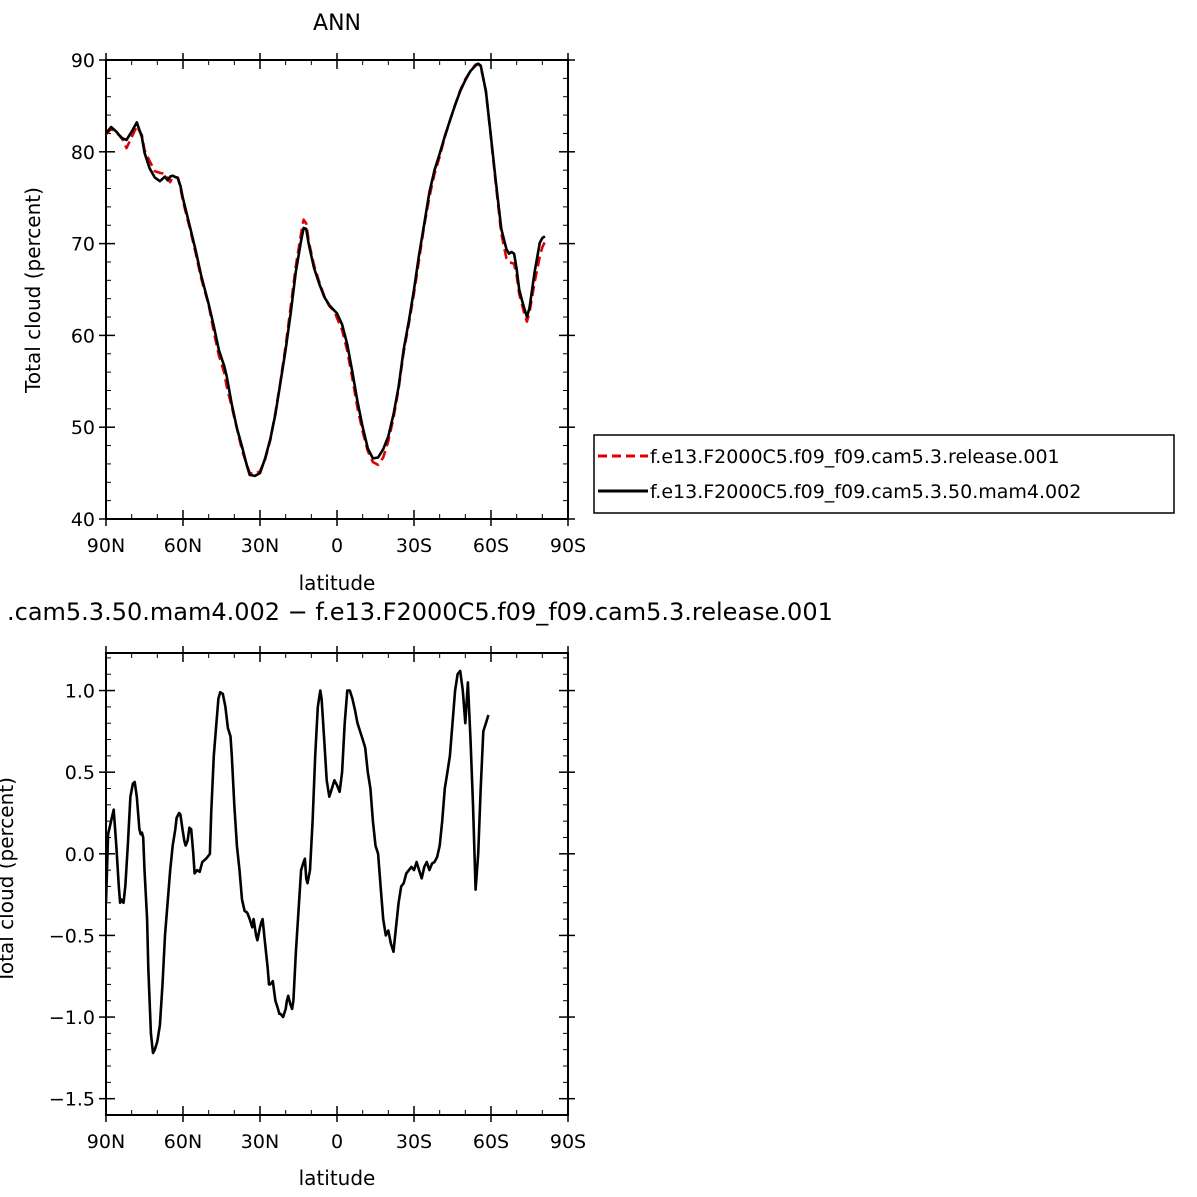  What do you see at coordinates (83, 520) in the screenshot?
I see `y-tick-label: 40` at bounding box center [83, 520].